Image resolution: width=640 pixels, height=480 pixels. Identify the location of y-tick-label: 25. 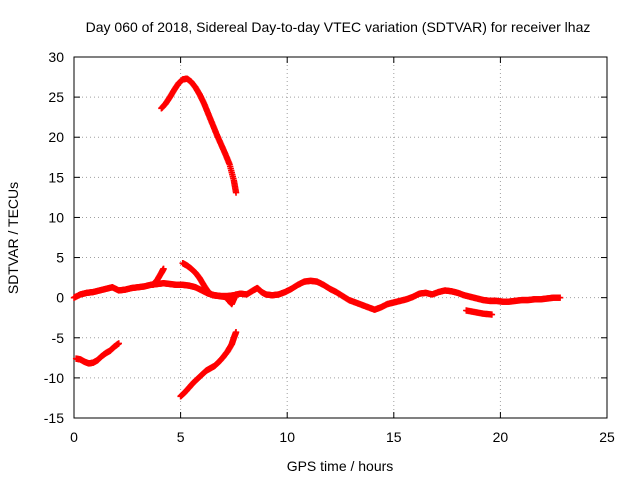
(56, 97).